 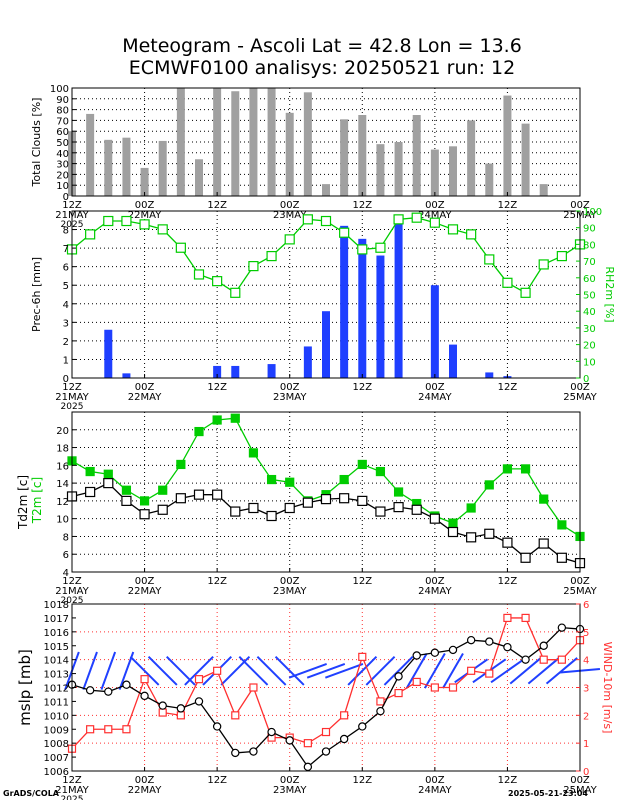 I want to click on x-tick-date-label: 22MAY, so click(x=145, y=790).